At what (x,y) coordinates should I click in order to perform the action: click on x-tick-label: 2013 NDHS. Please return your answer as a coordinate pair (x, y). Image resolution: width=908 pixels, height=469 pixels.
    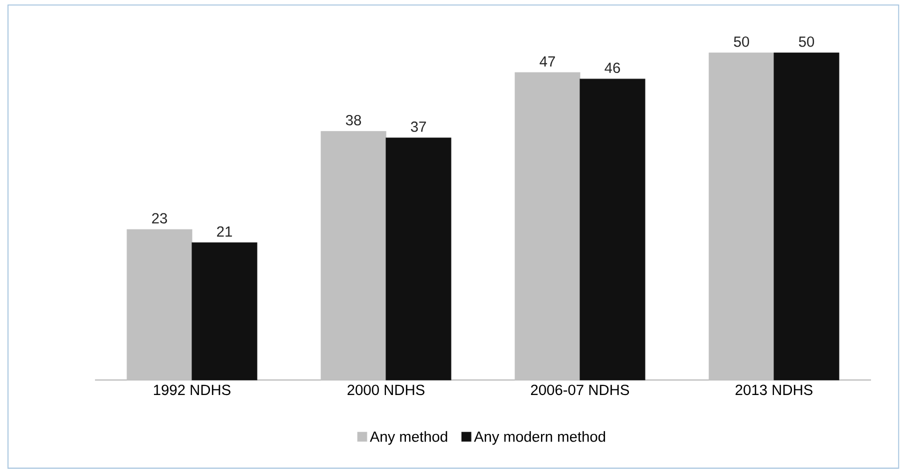
    Looking at the image, I should click on (774, 390).